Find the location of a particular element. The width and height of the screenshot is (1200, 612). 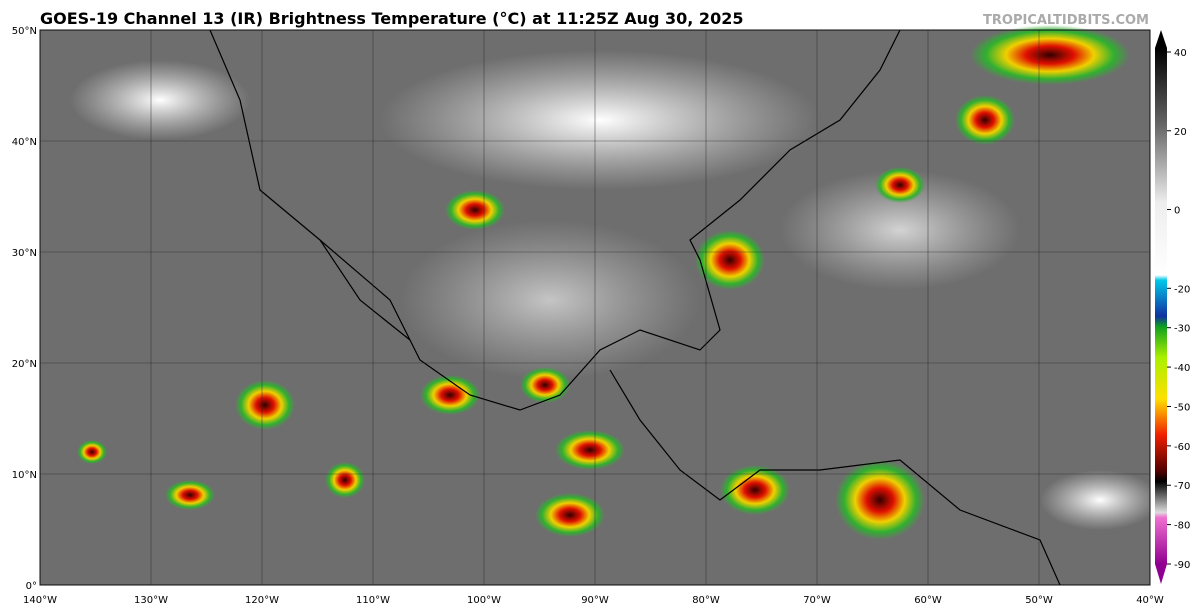

colorbar-top-arrow is located at coordinates (1161, 39).